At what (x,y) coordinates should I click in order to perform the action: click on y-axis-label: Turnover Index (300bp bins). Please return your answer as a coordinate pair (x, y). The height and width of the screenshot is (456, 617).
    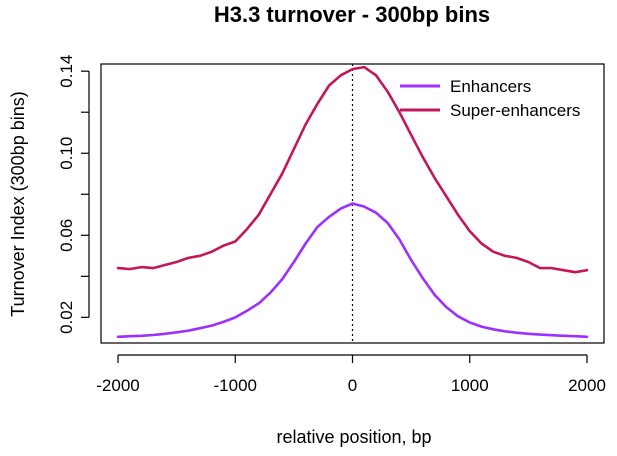
    Looking at the image, I should click on (18, 203).